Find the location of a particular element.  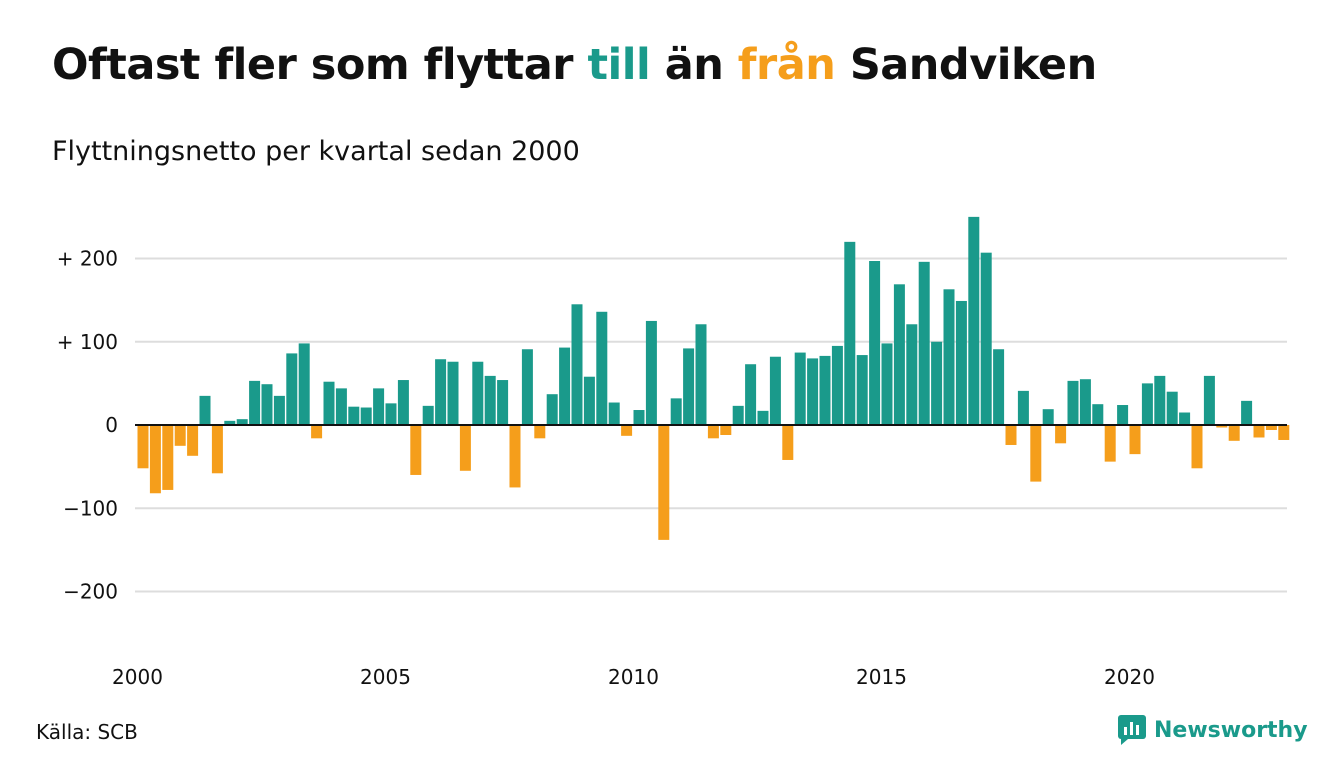

y-tick-label: + 100 is located at coordinates (87, 342).